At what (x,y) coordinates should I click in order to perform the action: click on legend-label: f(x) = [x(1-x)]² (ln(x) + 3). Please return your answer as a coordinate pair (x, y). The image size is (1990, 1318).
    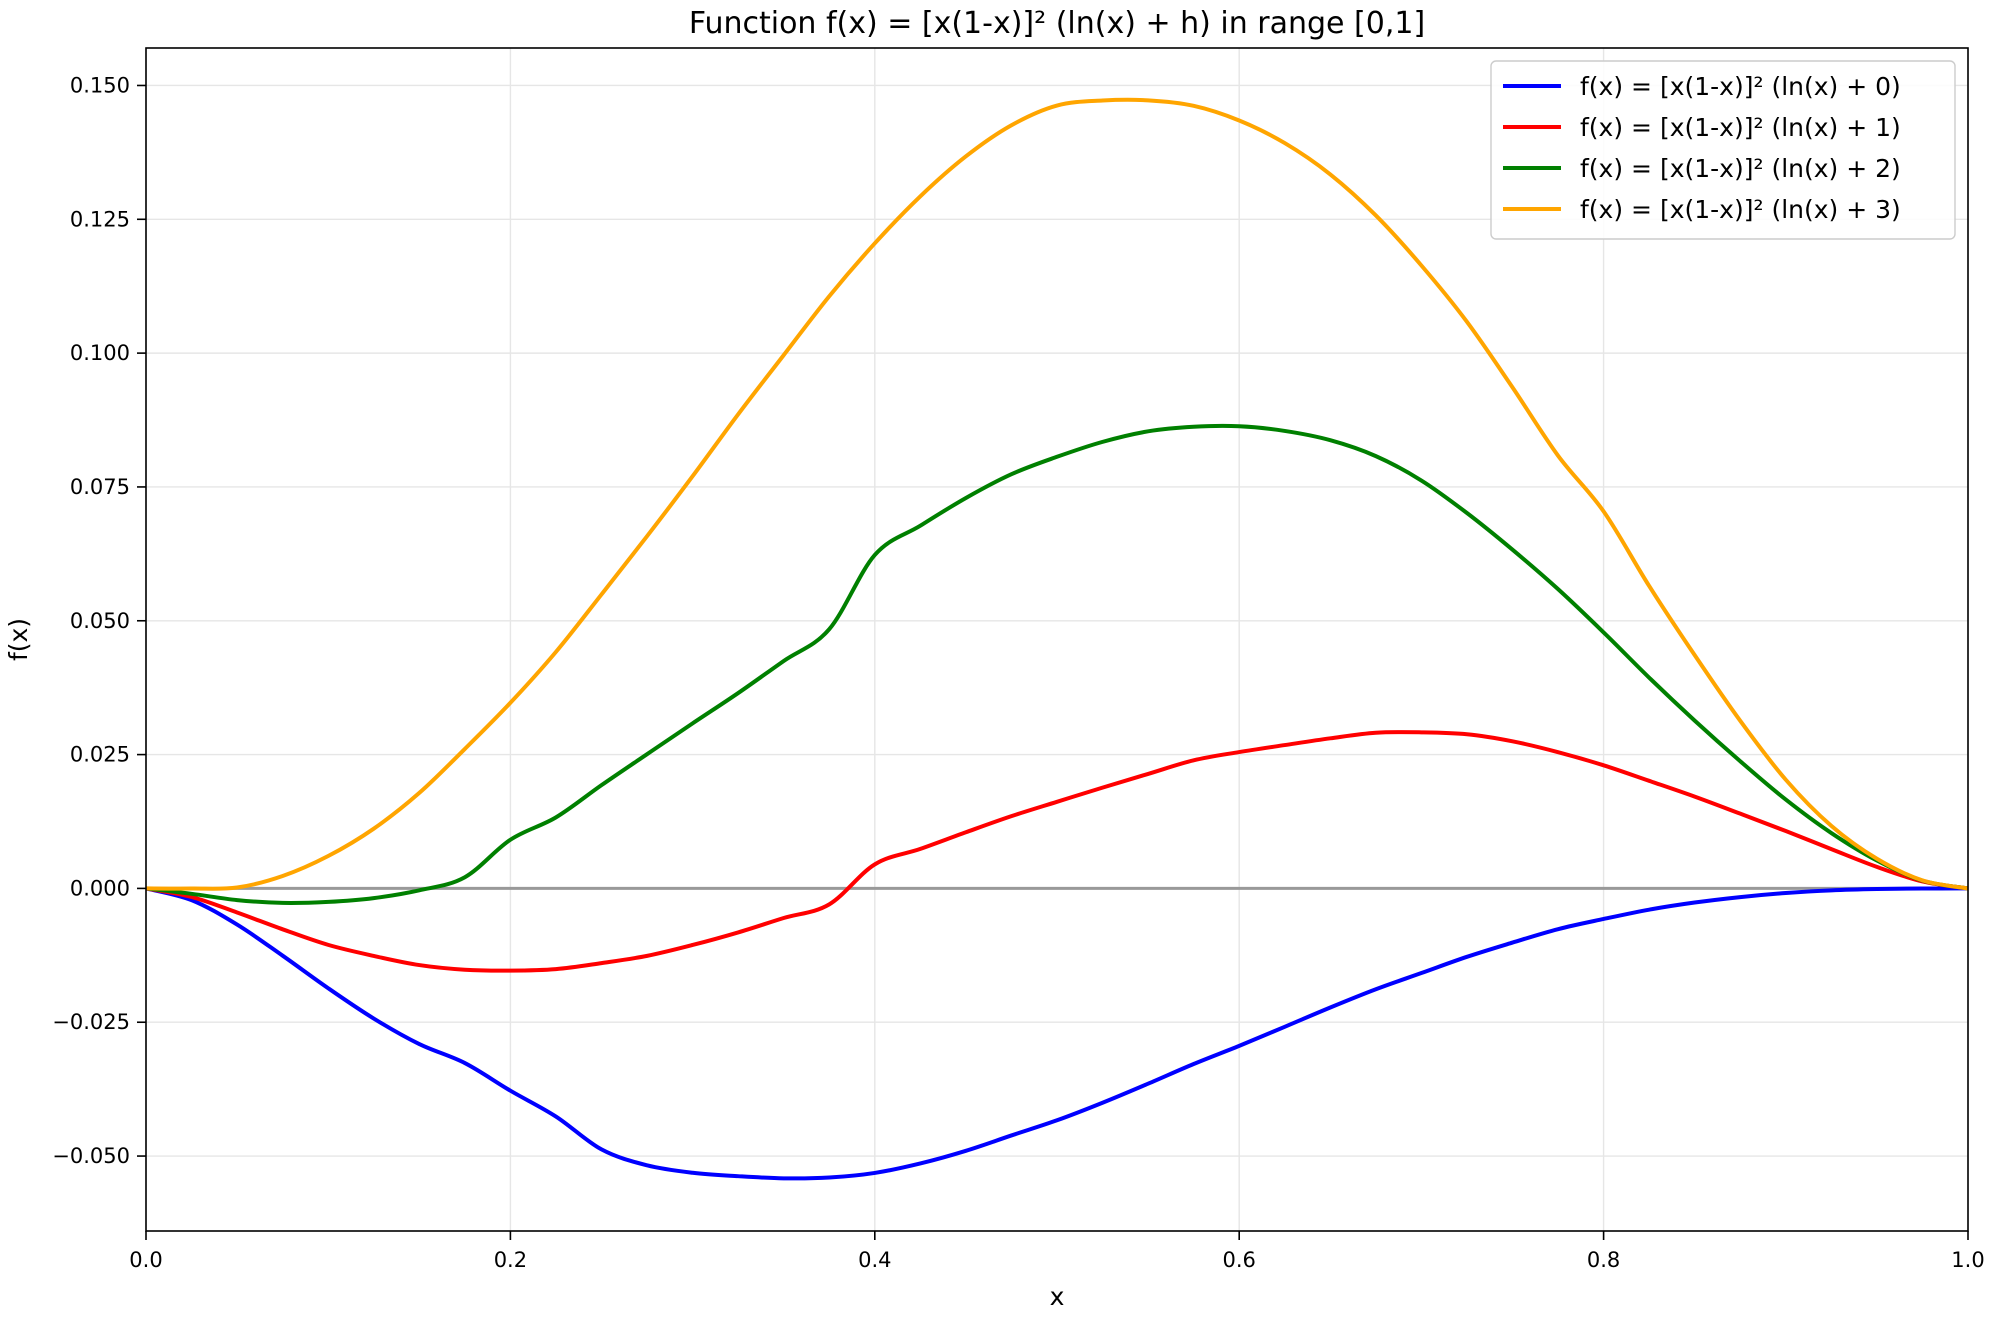
    Looking at the image, I should click on (1740, 209).